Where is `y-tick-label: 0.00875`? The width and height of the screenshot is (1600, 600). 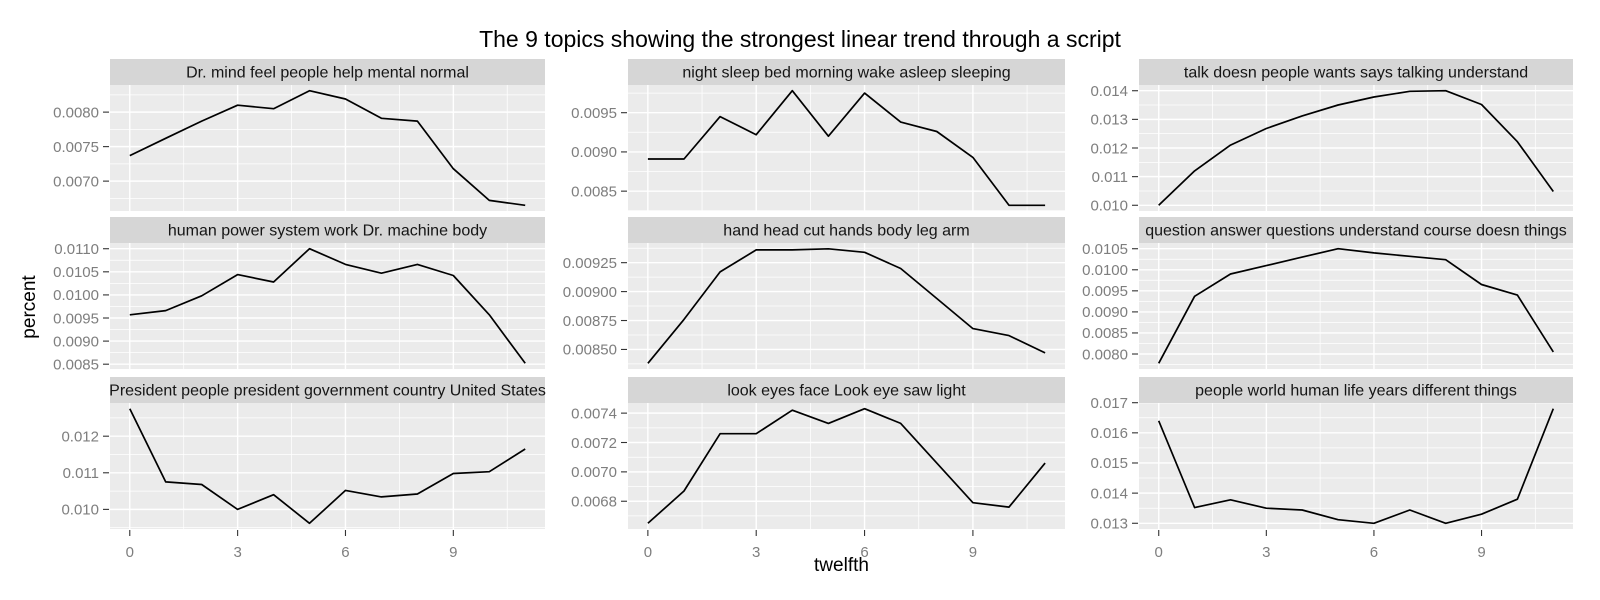 y-tick-label: 0.00875 is located at coordinates (590, 321).